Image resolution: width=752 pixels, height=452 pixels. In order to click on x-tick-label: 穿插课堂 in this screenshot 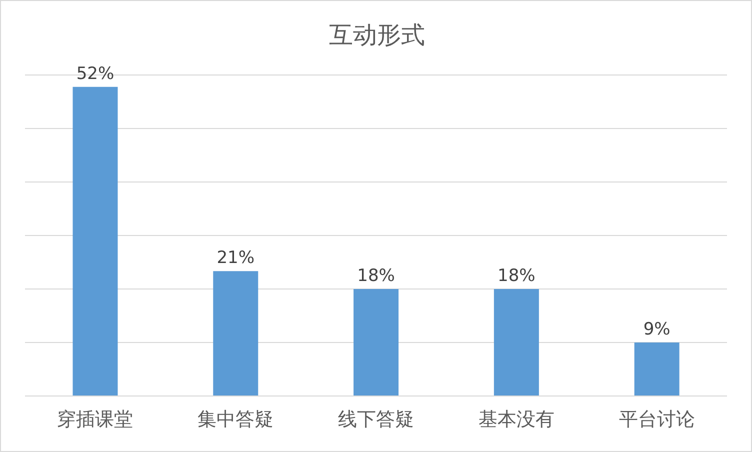, I will do `click(95, 419)`.